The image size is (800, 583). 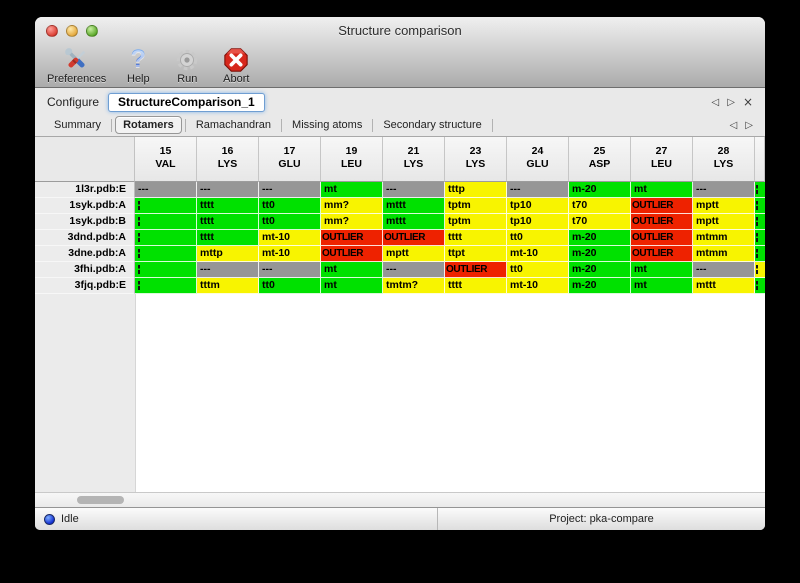 What do you see at coordinates (432, 125) in the screenshot?
I see `tab-secondary-structure: Secondary structure` at bounding box center [432, 125].